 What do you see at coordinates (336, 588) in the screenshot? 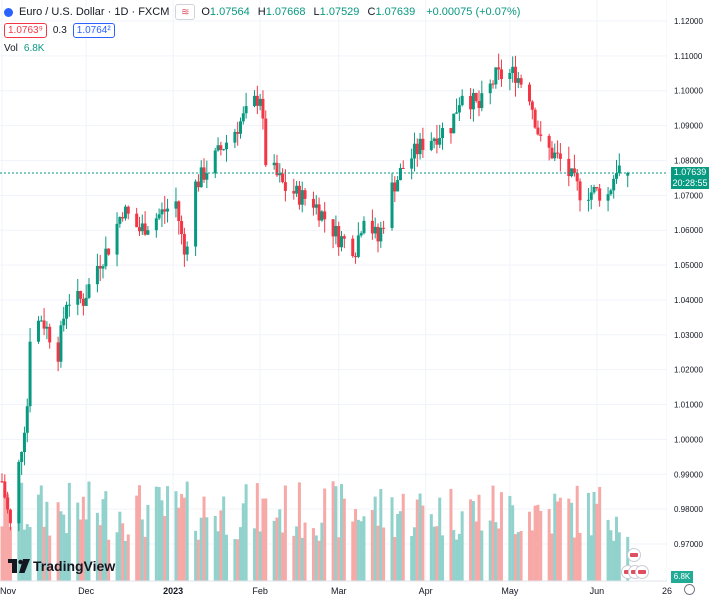
I see `time-axis: Nov Dec 2023 Feb Mar Apr May Jun 26` at bounding box center [336, 588].